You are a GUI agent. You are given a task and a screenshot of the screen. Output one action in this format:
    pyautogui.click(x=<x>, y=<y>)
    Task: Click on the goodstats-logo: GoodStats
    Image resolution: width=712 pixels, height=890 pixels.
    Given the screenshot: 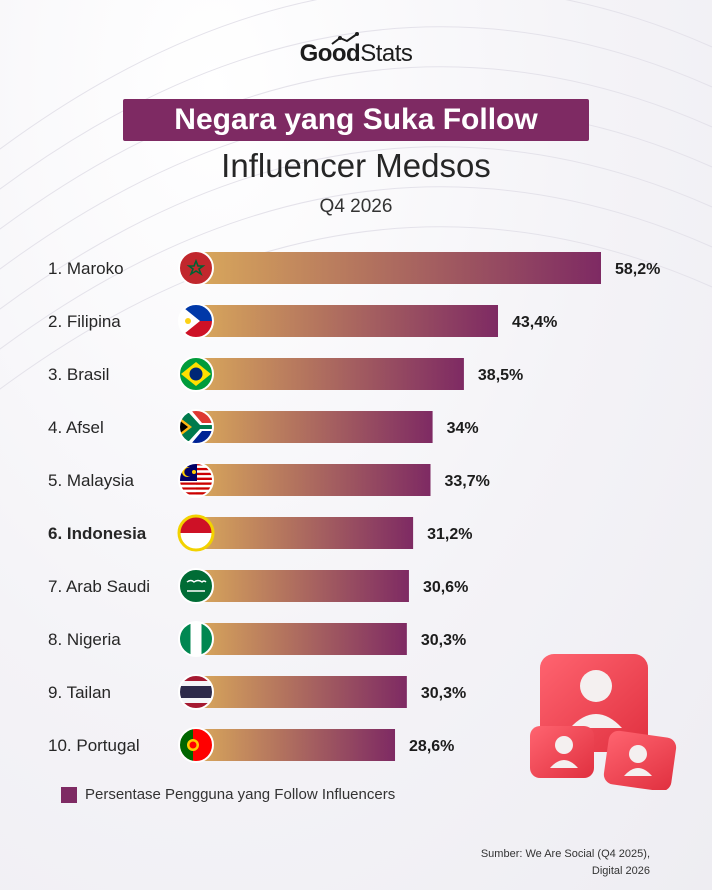 What is the action you would take?
    pyautogui.click(x=356, y=54)
    